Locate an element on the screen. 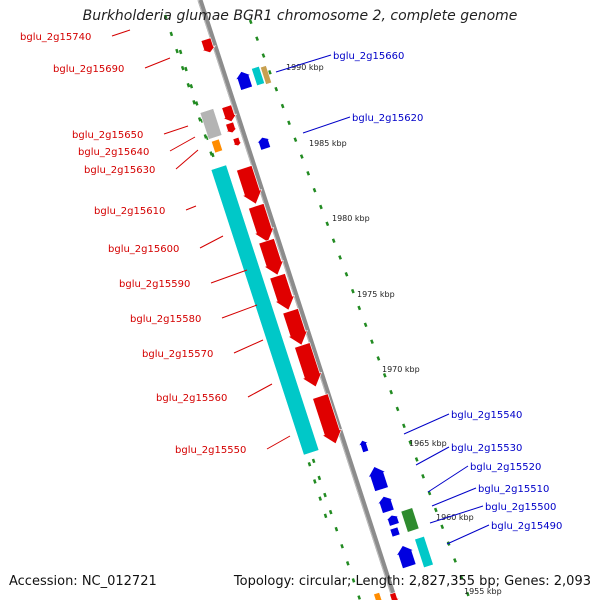 The width and height of the screenshot is (600, 600). position-label: 1985 kbp is located at coordinates (328, 143).